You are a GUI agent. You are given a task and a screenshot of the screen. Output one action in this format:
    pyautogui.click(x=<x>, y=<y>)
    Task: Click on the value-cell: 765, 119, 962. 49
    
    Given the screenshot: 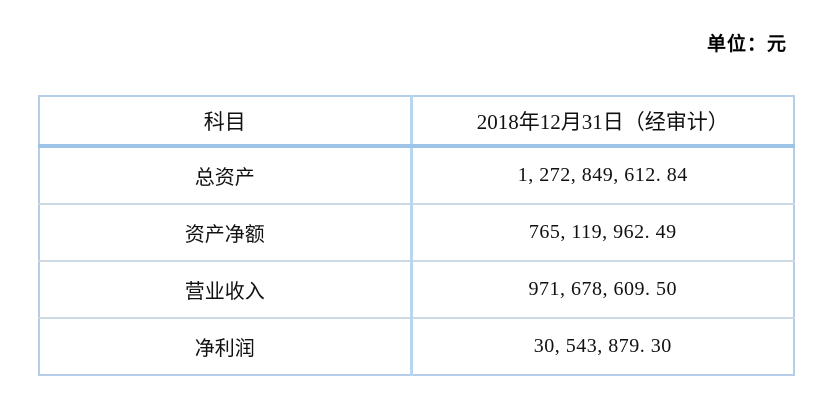 What is the action you would take?
    pyautogui.click(x=602, y=233)
    